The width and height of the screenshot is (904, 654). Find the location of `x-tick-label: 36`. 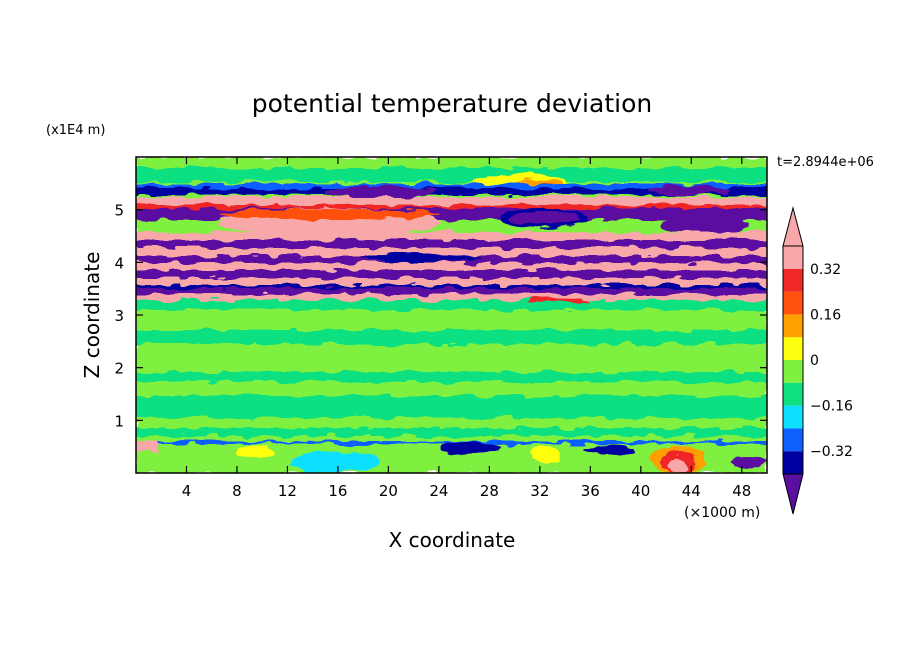

x-tick-label: 36 is located at coordinates (590, 491).